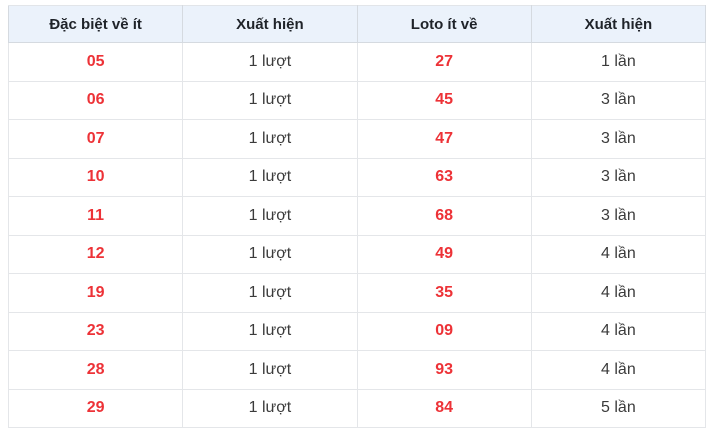 This screenshot has height=438, width=714. What do you see at coordinates (444, 100) in the screenshot?
I see `loto-number-cell: 45` at bounding box center [444, 100].